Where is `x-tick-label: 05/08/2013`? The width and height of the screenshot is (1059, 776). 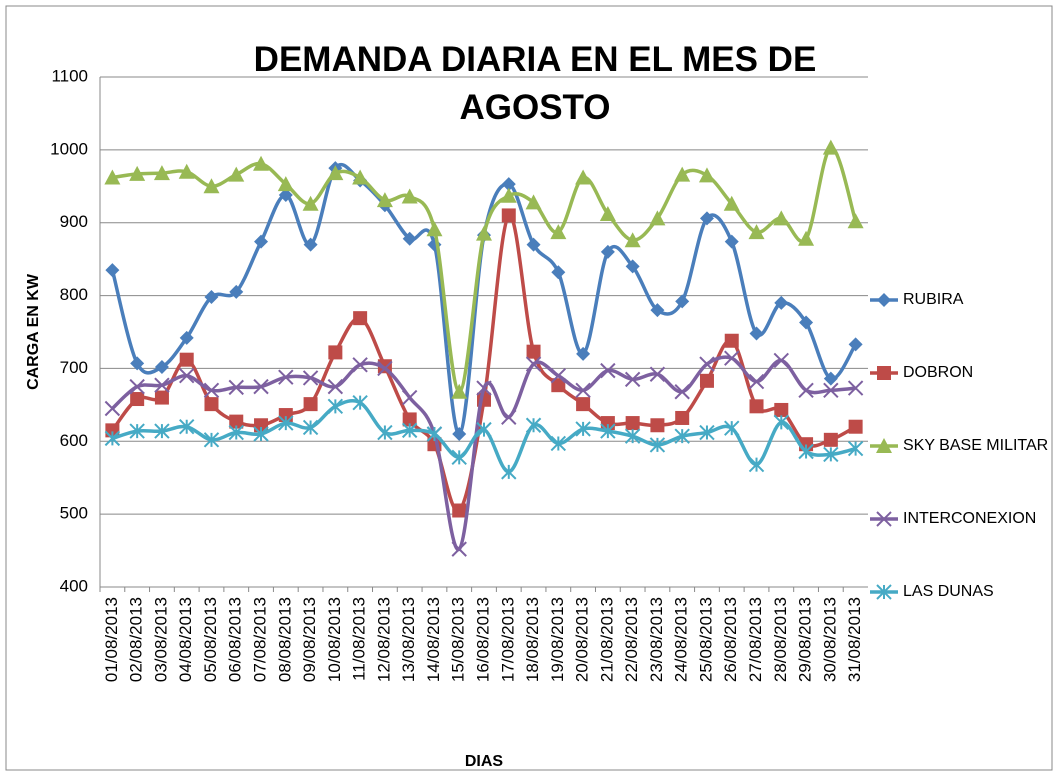
x-tick-label: 05/08/2013 is located at coordinates (210, 639).